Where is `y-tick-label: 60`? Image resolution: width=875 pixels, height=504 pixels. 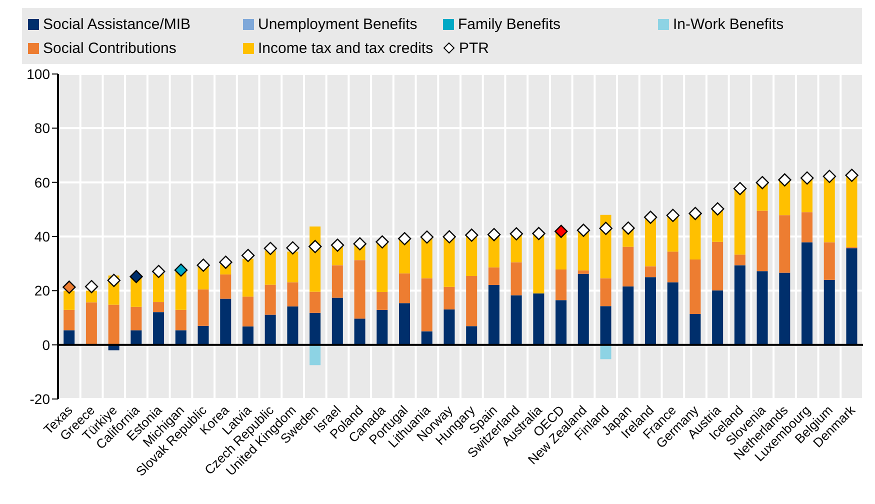 y-tick-label: 60 is located at coordinates (42, 182).